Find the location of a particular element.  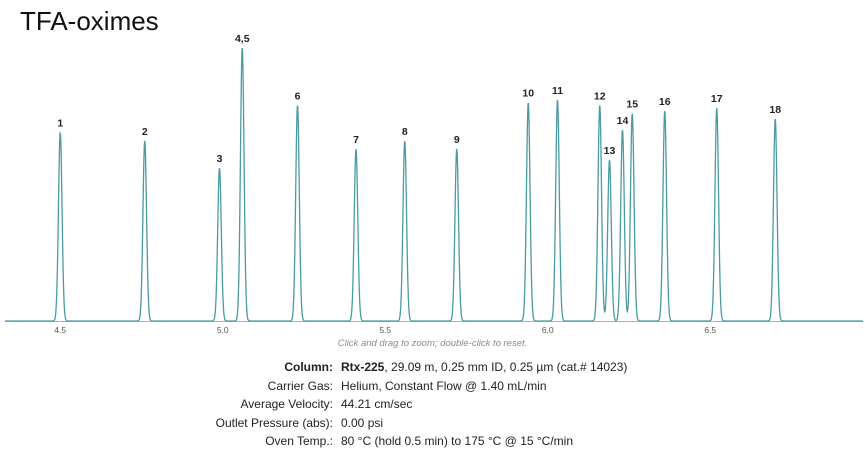

peak-label: 8 is located at coordinates (405, 132).